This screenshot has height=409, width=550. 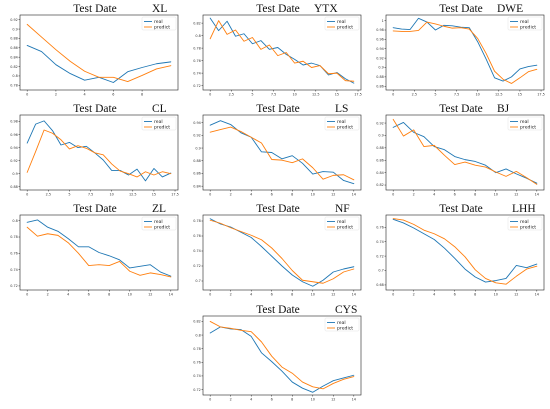 I want to click on x-tick-label: 5, so click(x=69, y=195).